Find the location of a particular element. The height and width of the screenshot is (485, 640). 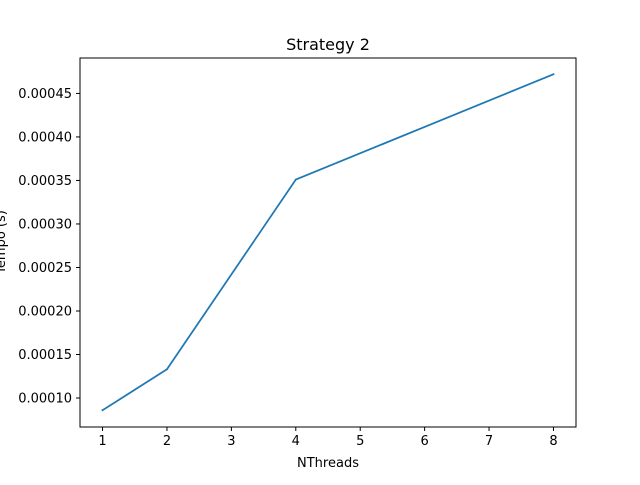

x-tick-label: 4 is located at coordinates (296, 441).